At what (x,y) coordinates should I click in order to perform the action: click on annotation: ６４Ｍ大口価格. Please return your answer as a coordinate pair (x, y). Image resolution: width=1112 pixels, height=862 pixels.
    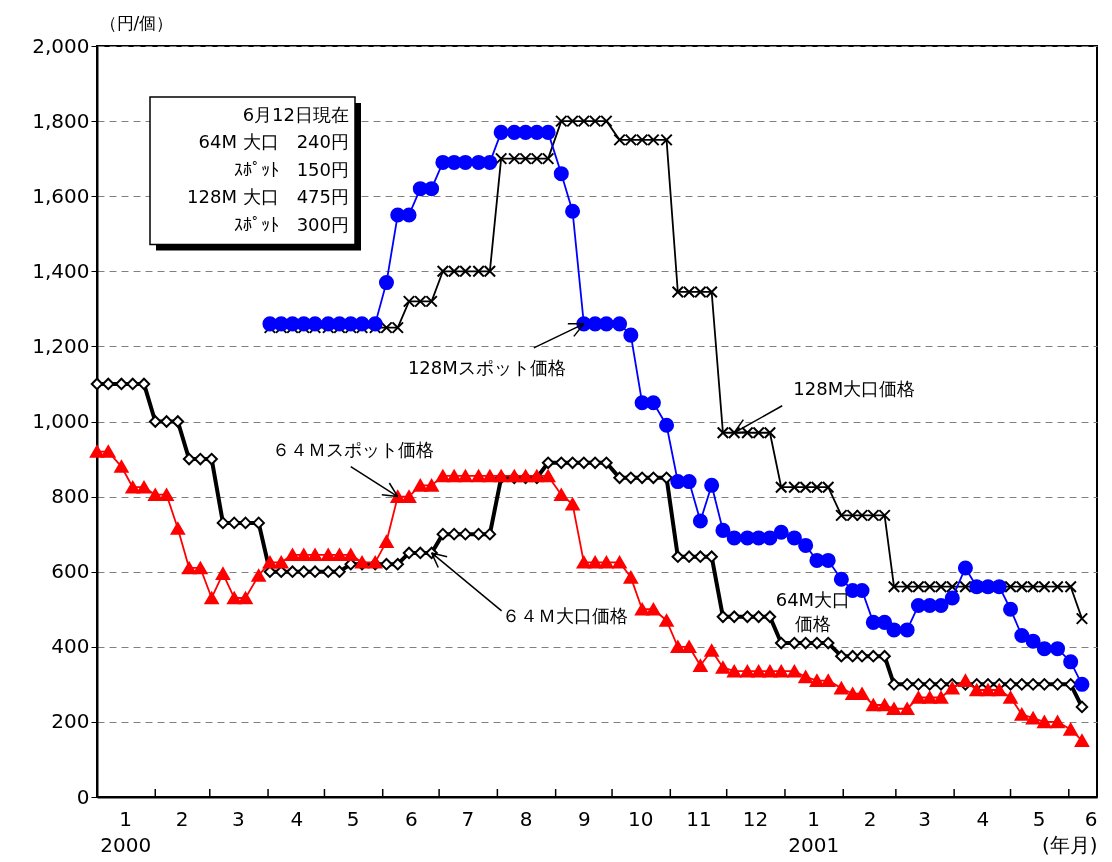
    Looking at the image, I should click on (564, 615).